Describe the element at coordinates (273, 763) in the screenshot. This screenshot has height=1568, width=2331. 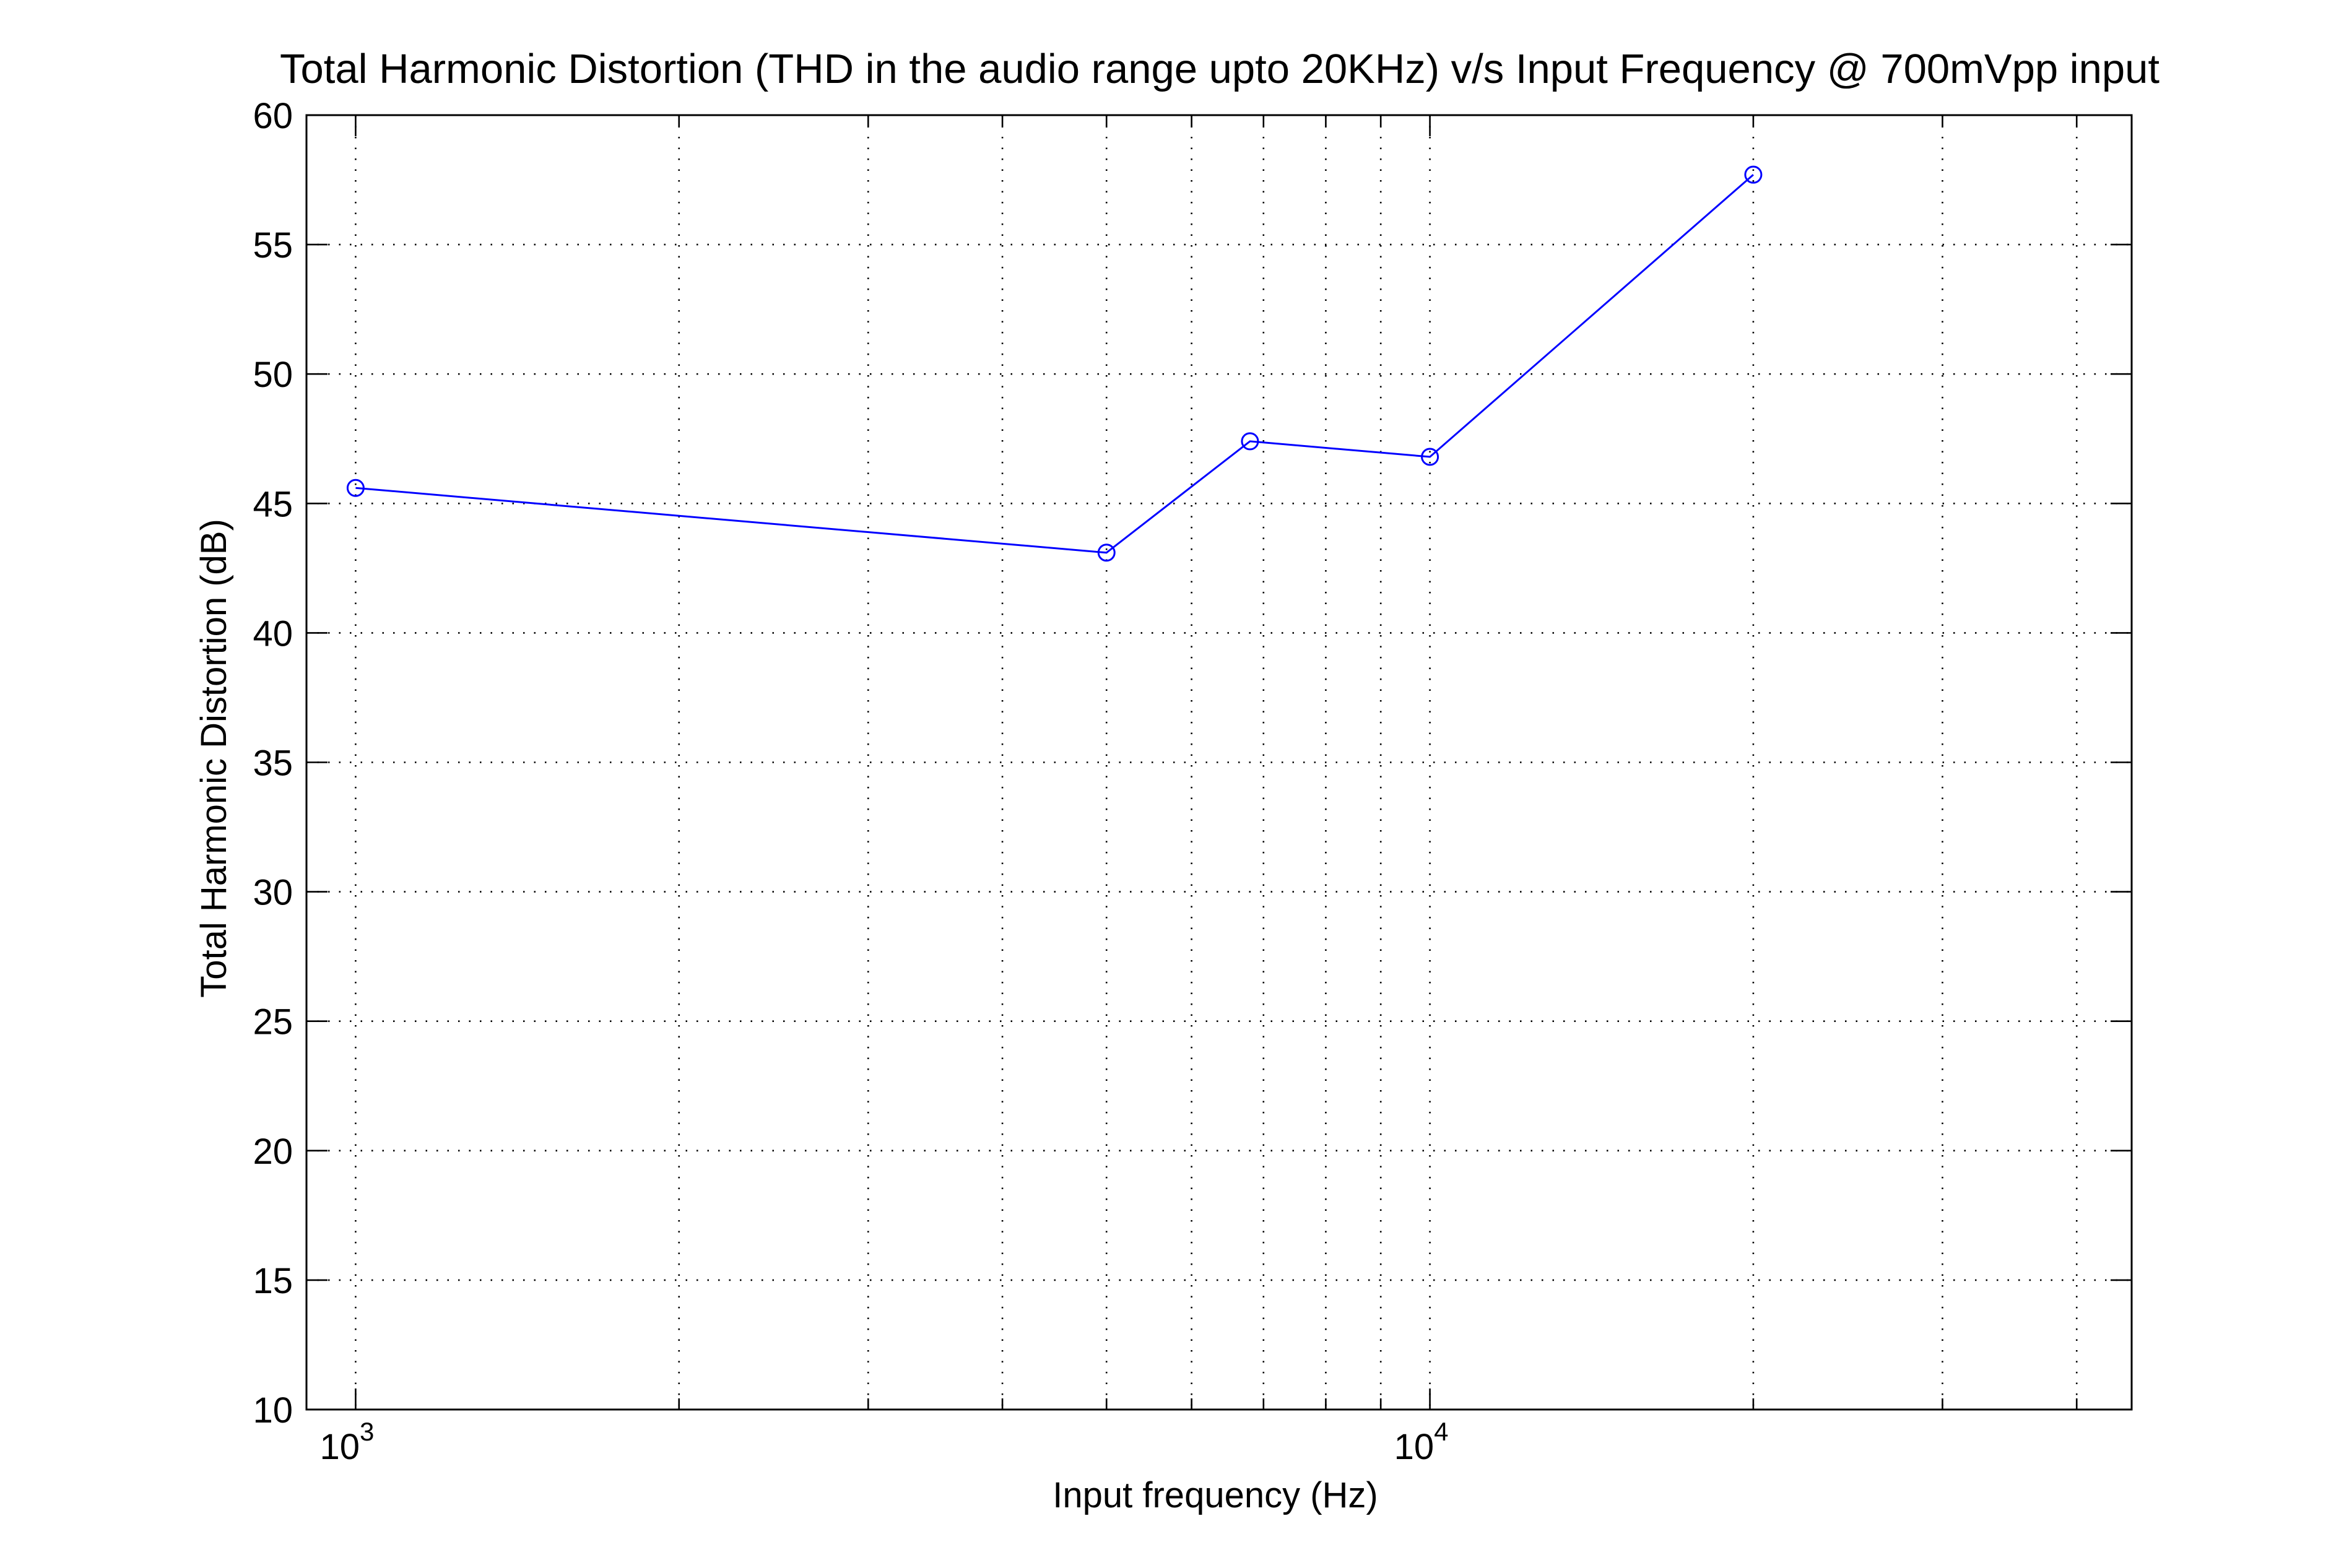
I see `y-tick-label: 35` at that location.